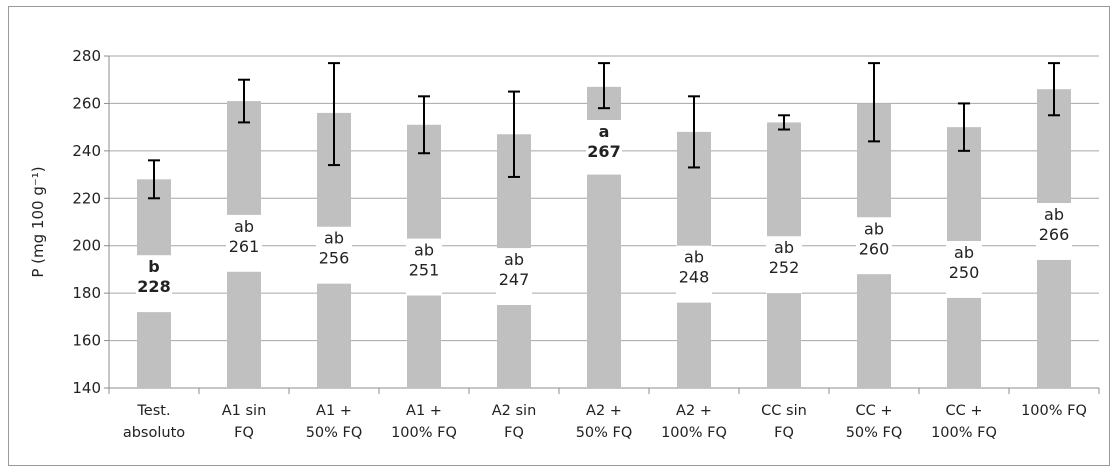 This screenshot has width=1120, height=474. Describe the element at coordinates (86, 198) in the screenshot. I see `y-tick-label: 220` at that location.